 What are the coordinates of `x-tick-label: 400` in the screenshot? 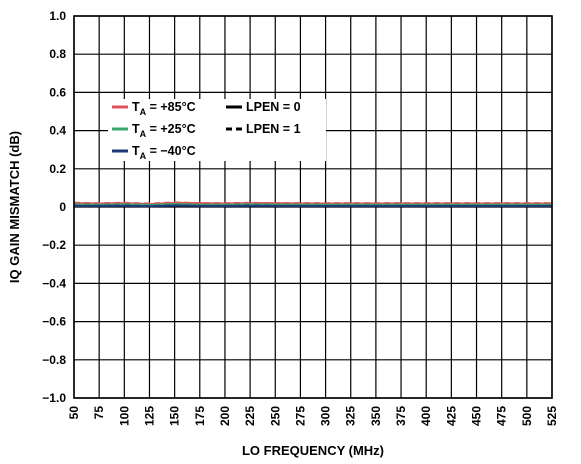 It's located at (426, 416).